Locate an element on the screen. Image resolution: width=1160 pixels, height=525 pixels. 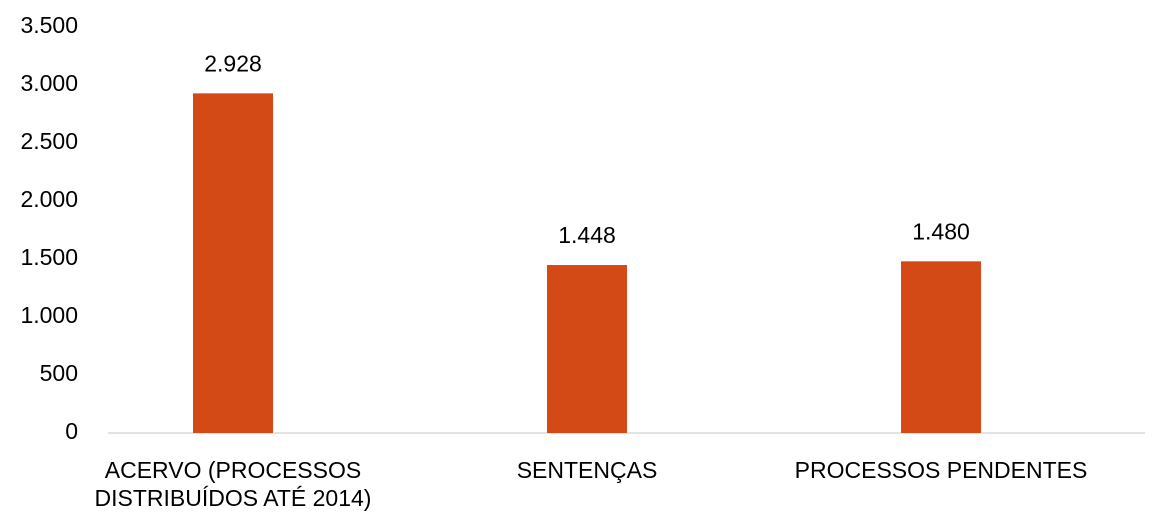
data-label: 2.928 is located at coordinates (233, 63).